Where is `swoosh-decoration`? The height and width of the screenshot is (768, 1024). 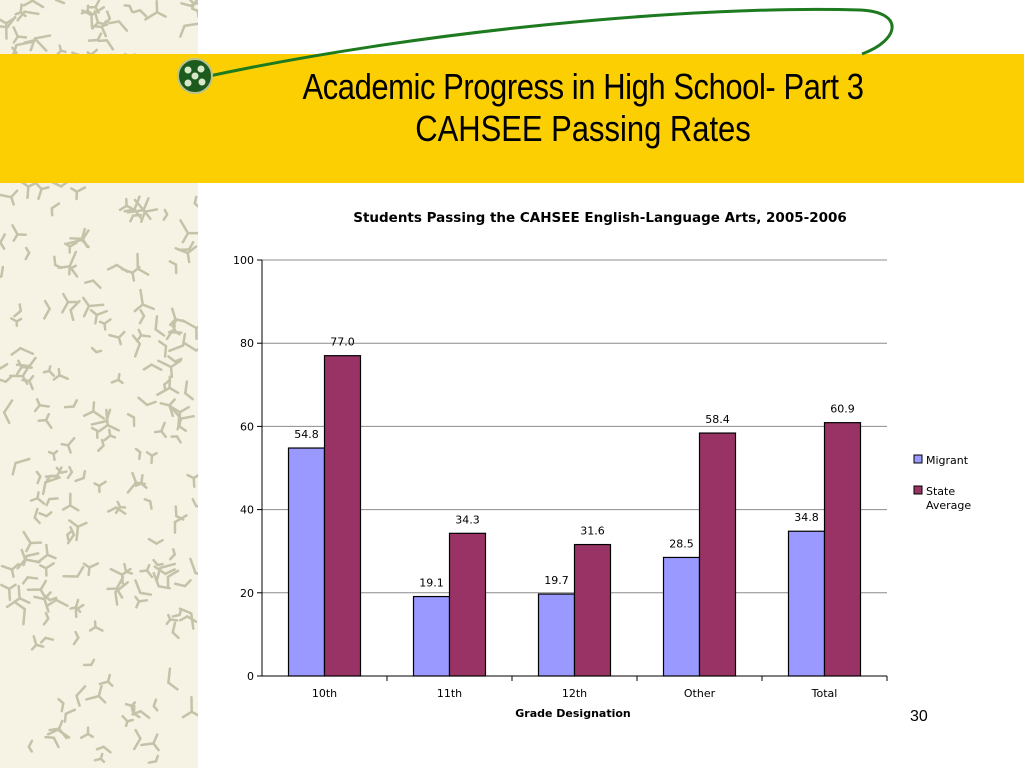 swoosh-decoration is located at coordinates (535, 50).